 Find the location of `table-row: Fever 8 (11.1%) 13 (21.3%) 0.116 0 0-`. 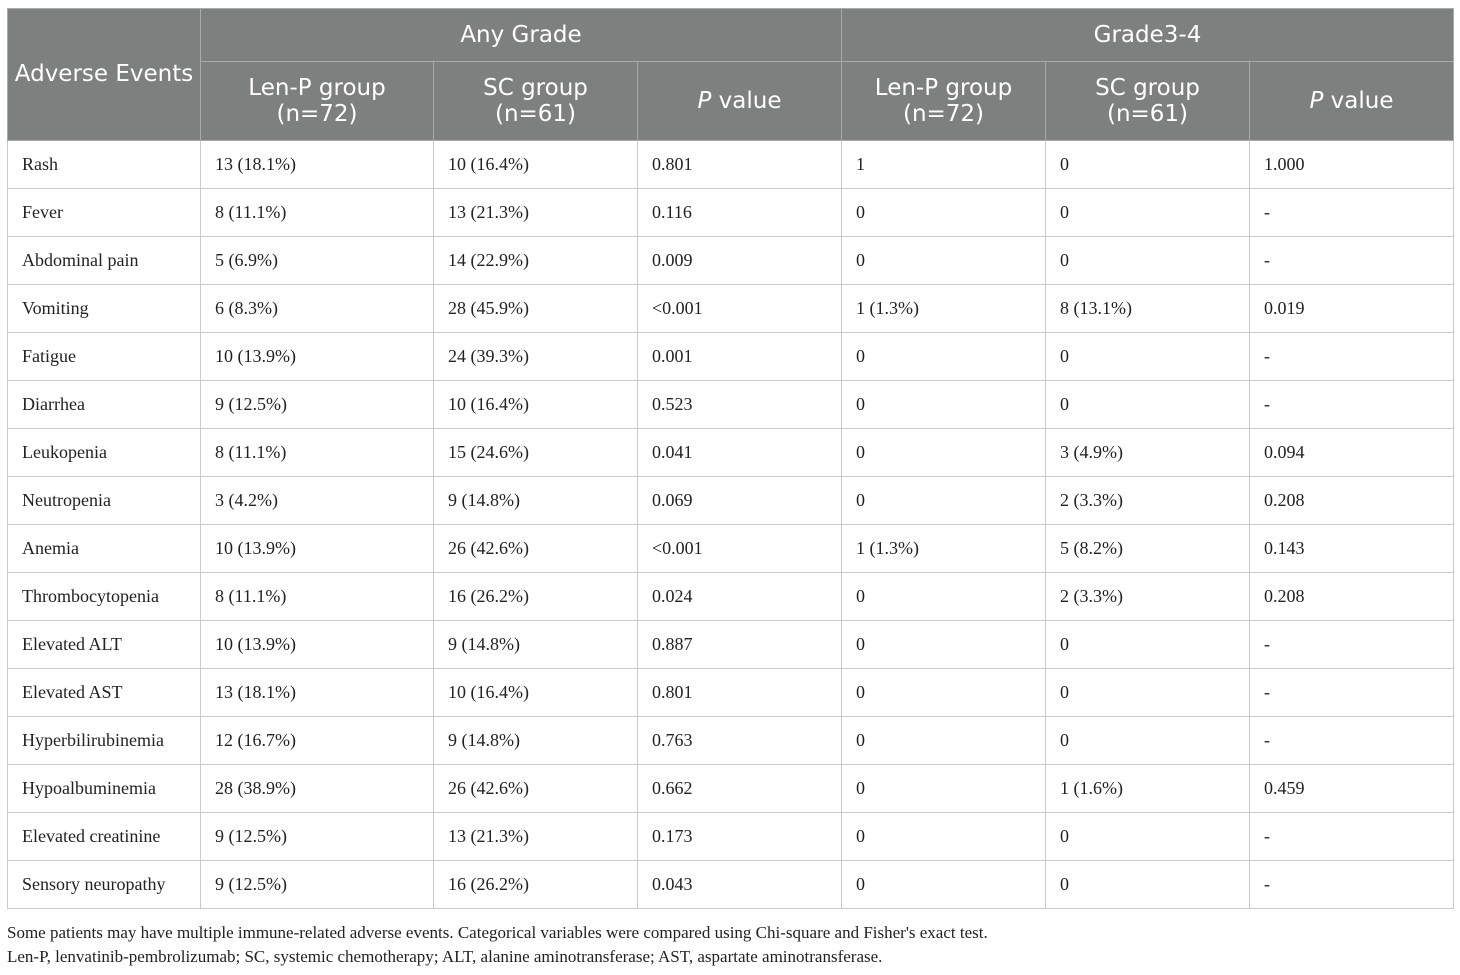

table-row: Fever 8 (11.1%) 13 (21.3%) 0.116 0 0- is located at coordinates (731, 212).